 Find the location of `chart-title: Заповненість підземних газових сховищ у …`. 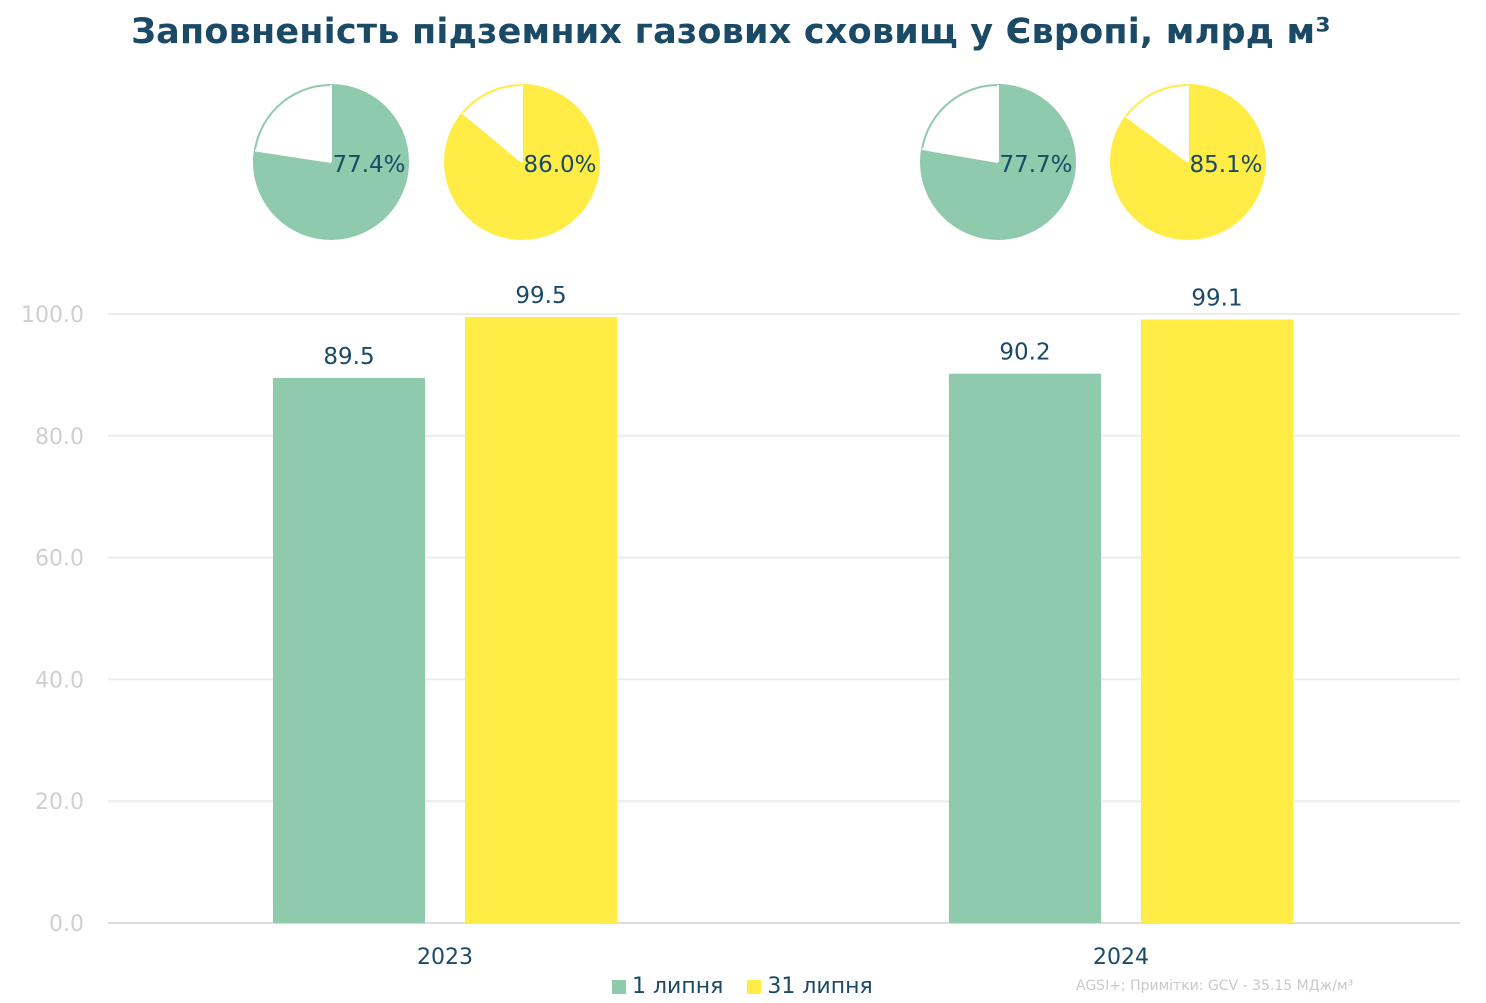

chart-title: Заповненість підземних газових сховищ у … is located at coordinates (731, 32).